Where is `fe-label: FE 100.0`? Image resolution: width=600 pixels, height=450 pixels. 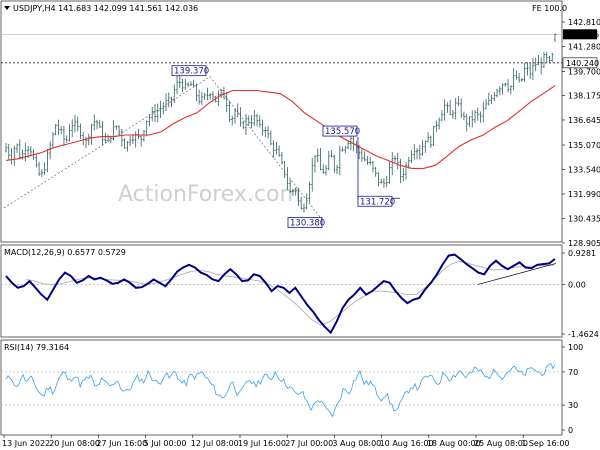
fe-label: FE 100.0 is located at coordinates (549, 8).